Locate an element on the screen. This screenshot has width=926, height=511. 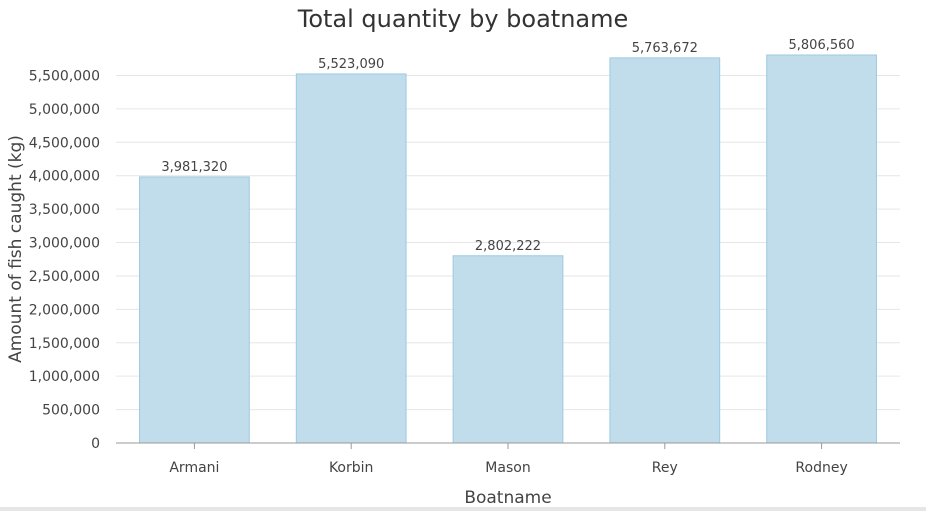
y-tick-label: 3,500,000 is located at coordinates (64, 210).